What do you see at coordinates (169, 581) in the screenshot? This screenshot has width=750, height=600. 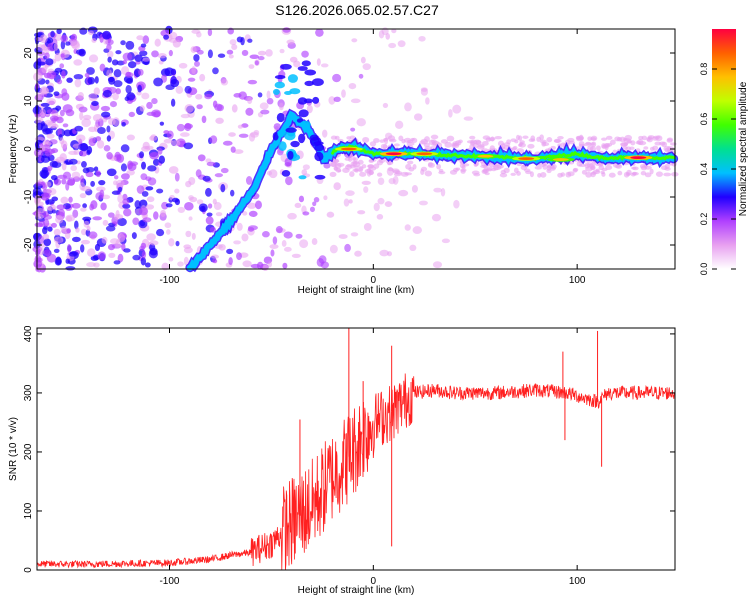 I see `x-tick-label: -100` at bounding box center [169, 581].